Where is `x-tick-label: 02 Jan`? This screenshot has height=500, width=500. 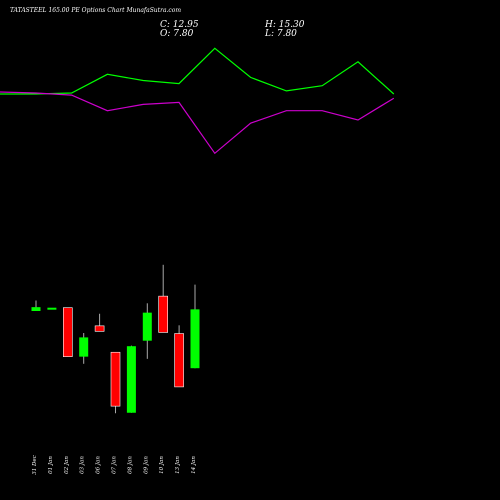 x-tick-label: 02 Jan is located at coordinates (67, 465).